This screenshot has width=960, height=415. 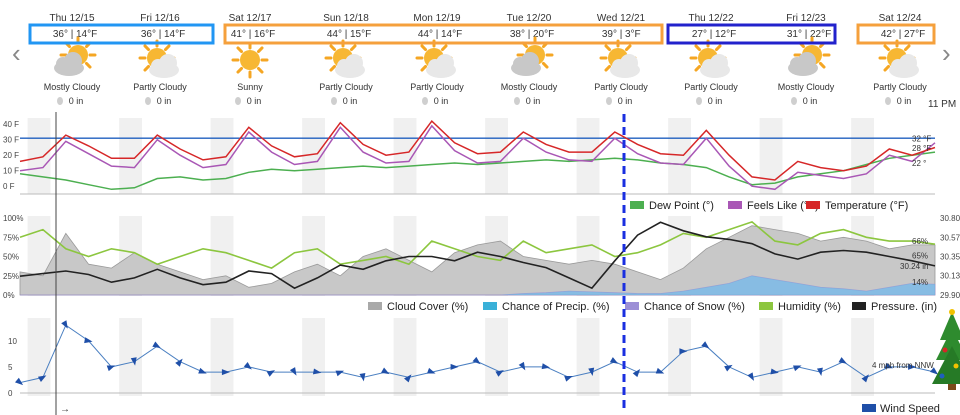 I want to click on day-low-temp: 20°F, so click(x=543, y=34).